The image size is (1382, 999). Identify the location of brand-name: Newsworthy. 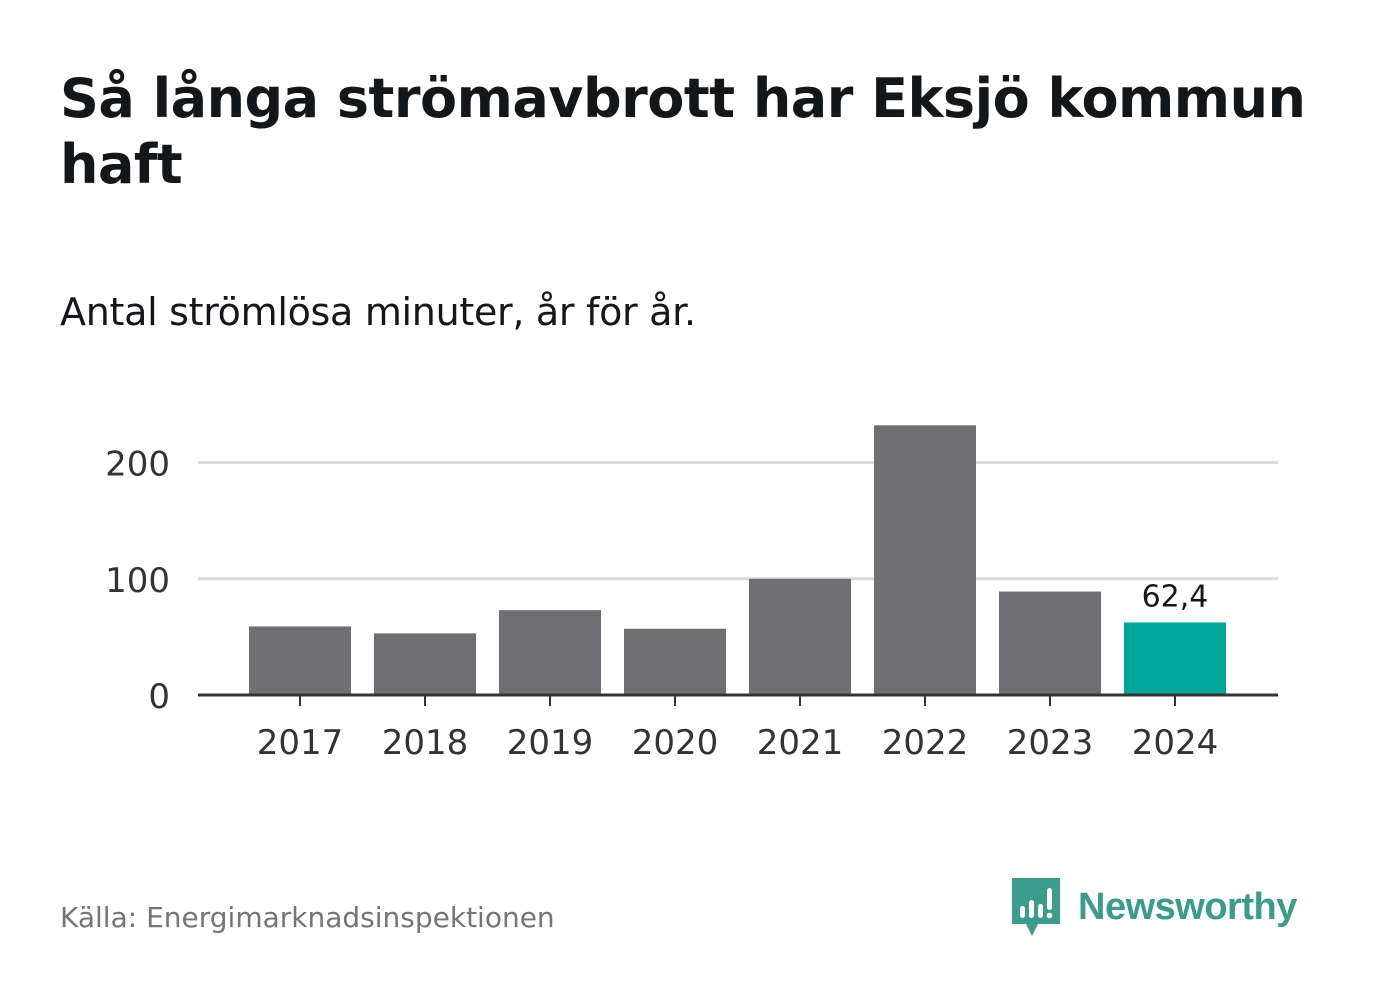
(1187, 906).